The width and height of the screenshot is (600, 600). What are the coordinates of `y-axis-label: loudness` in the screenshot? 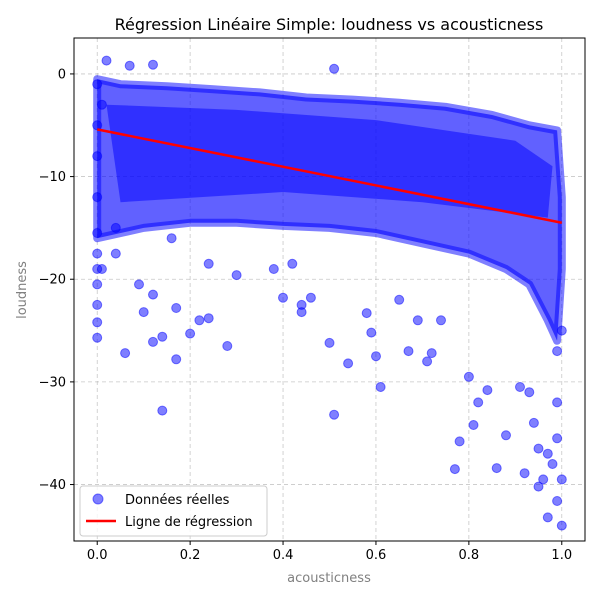 It's located at (22, 290).